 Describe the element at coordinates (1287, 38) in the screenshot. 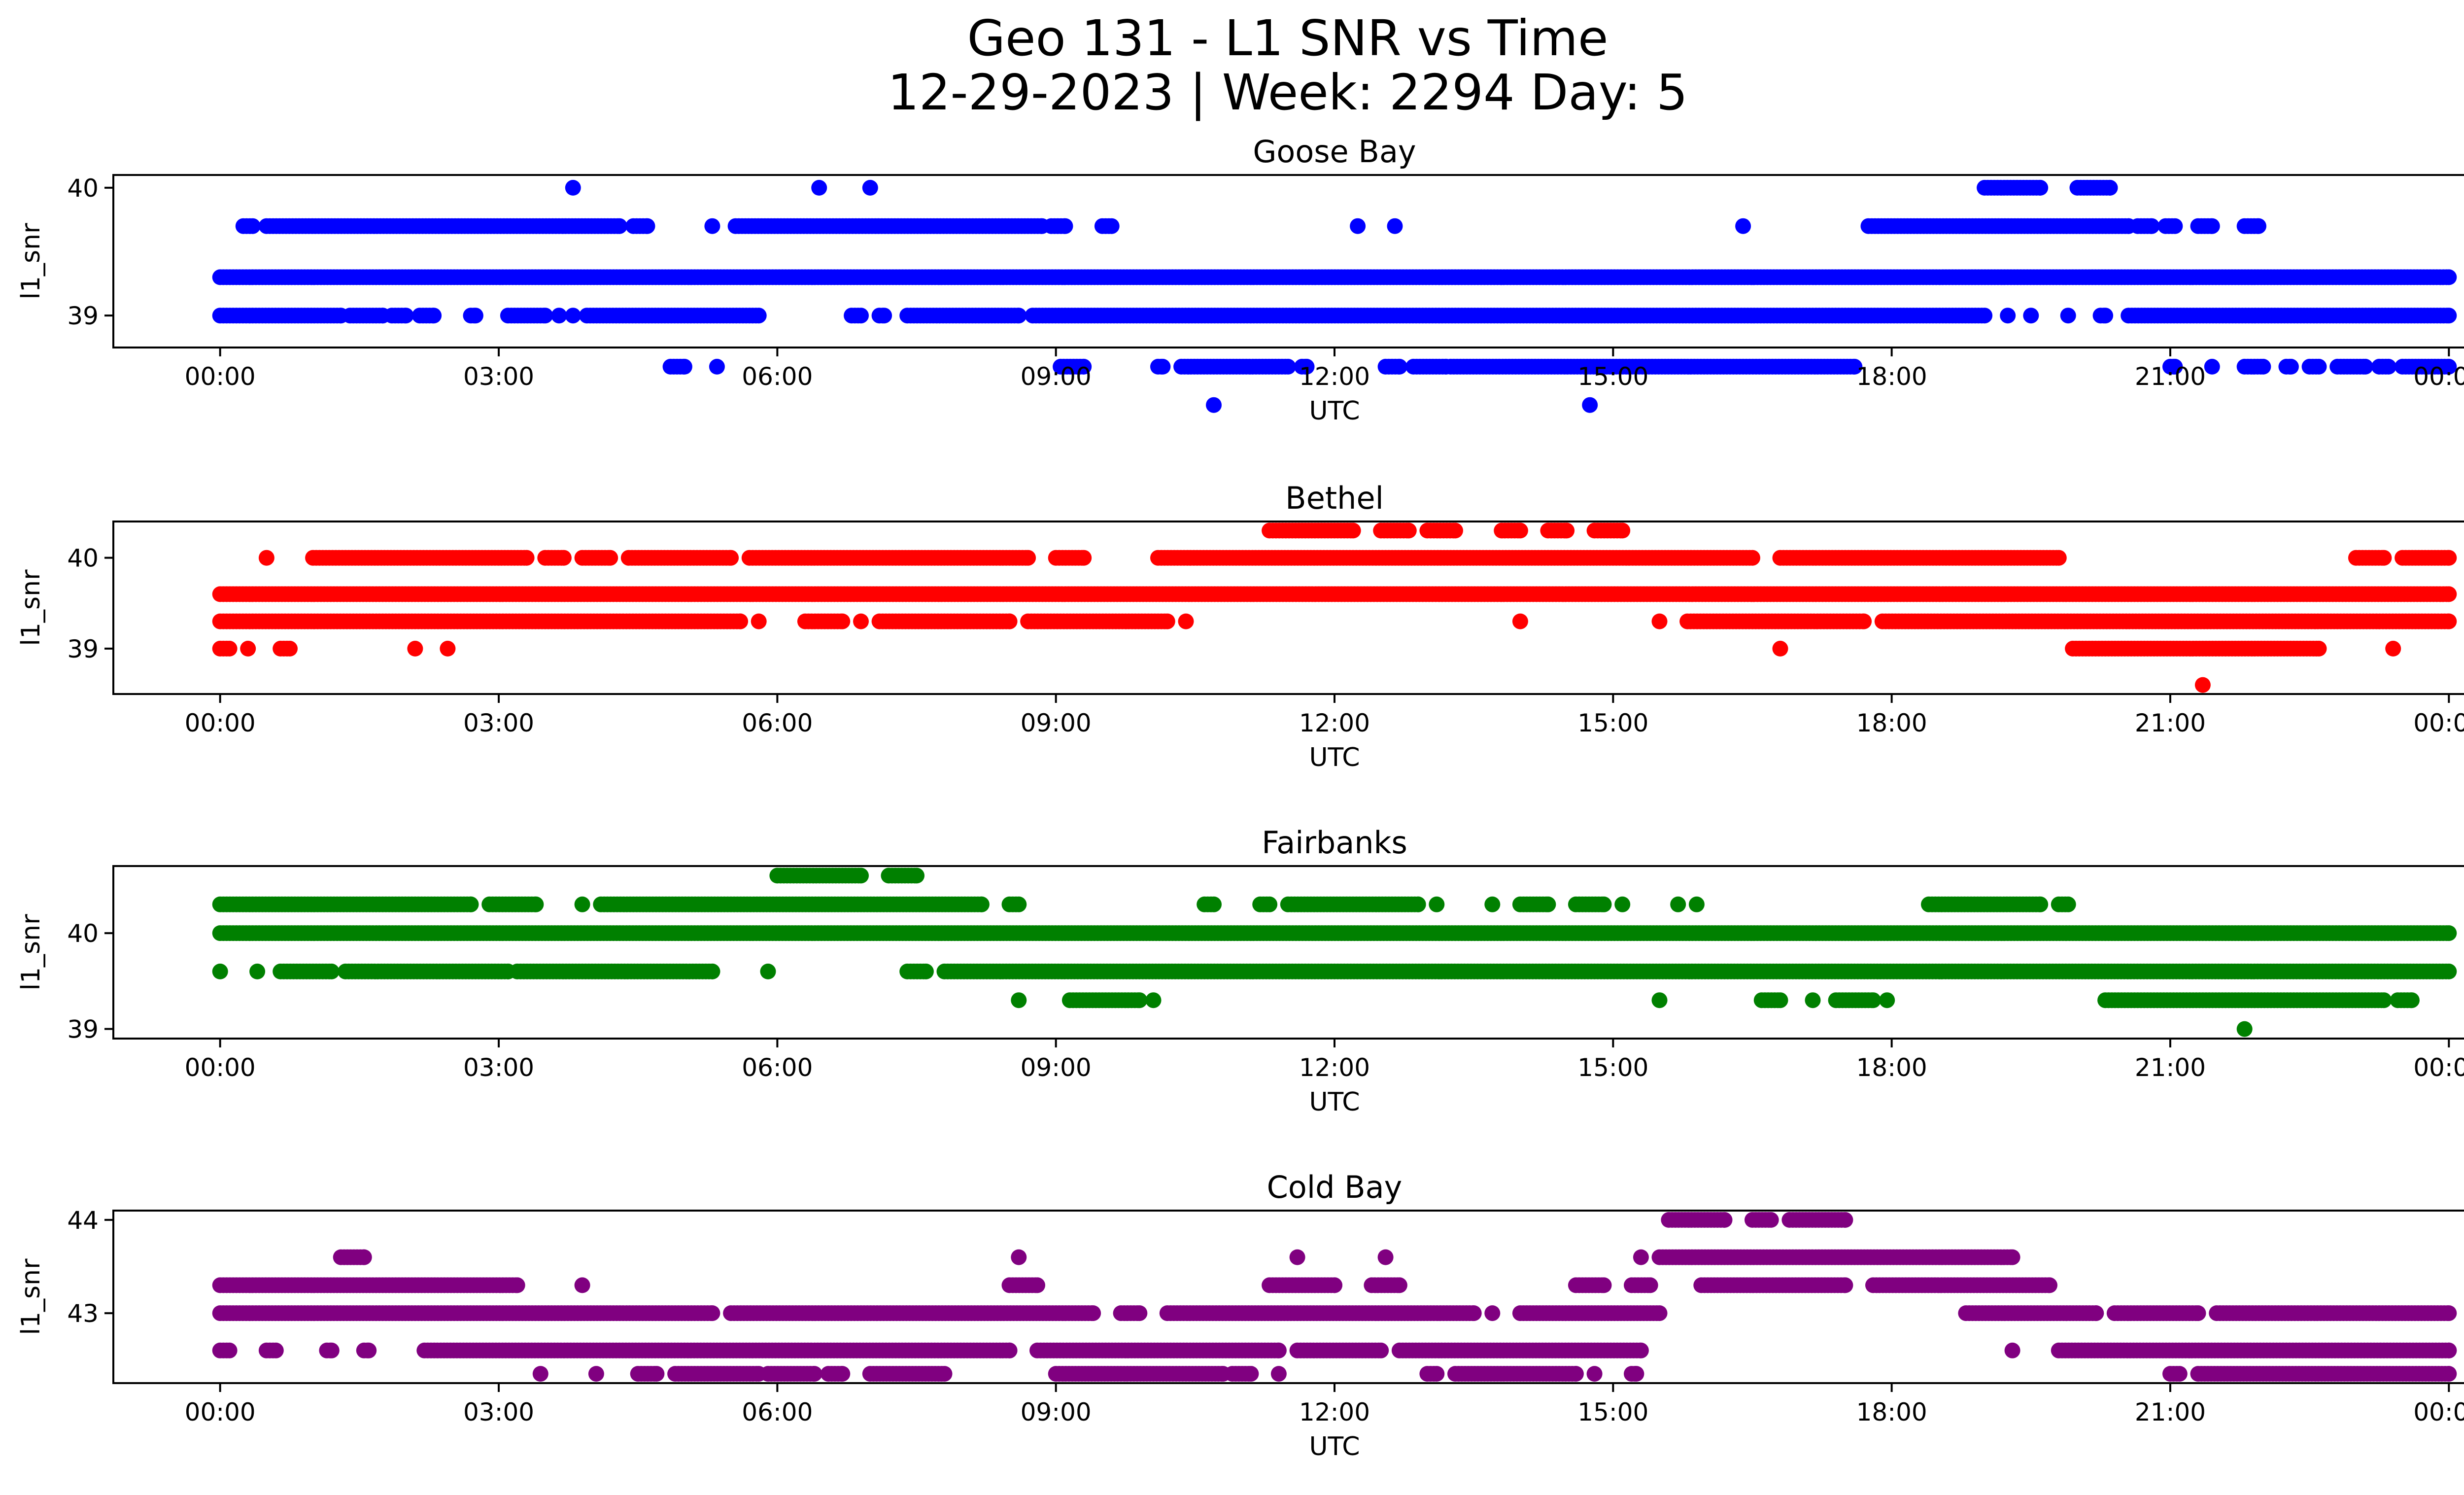

I see `figure-title: Geo 131 - L1 SNR vs Time` at that location.